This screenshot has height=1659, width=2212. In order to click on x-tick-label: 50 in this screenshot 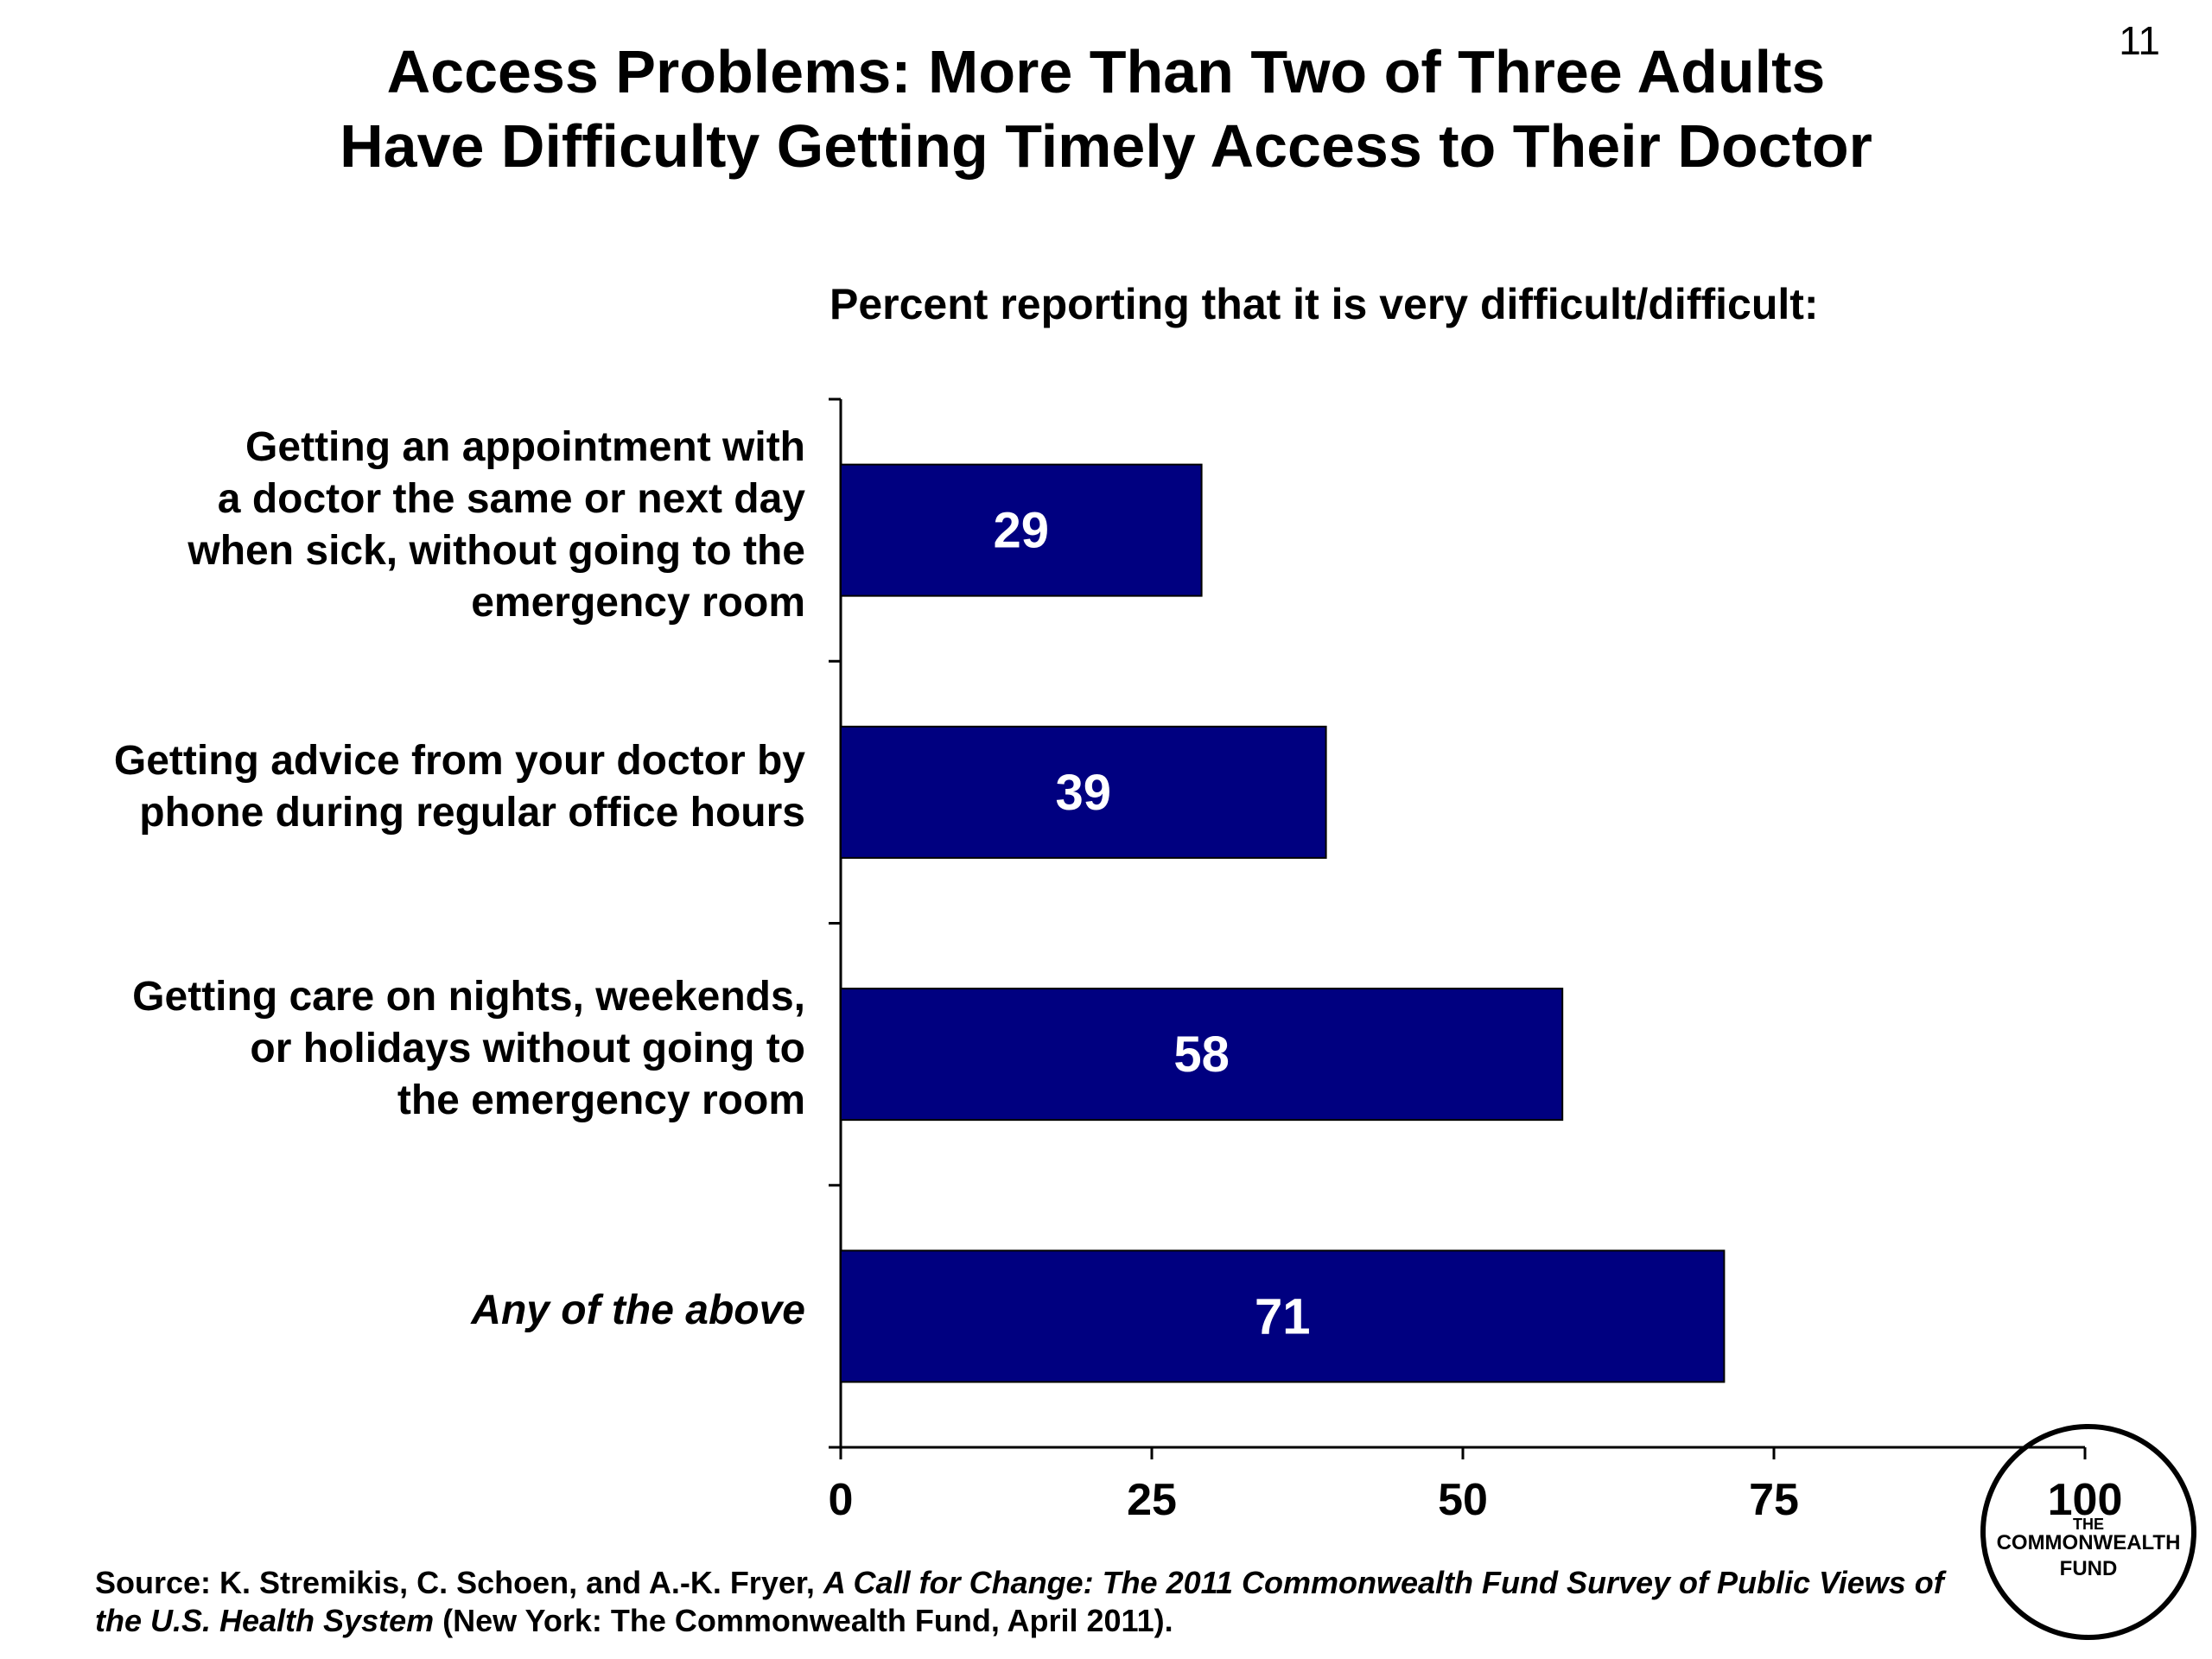, I will do `click(1463, 1500)`.